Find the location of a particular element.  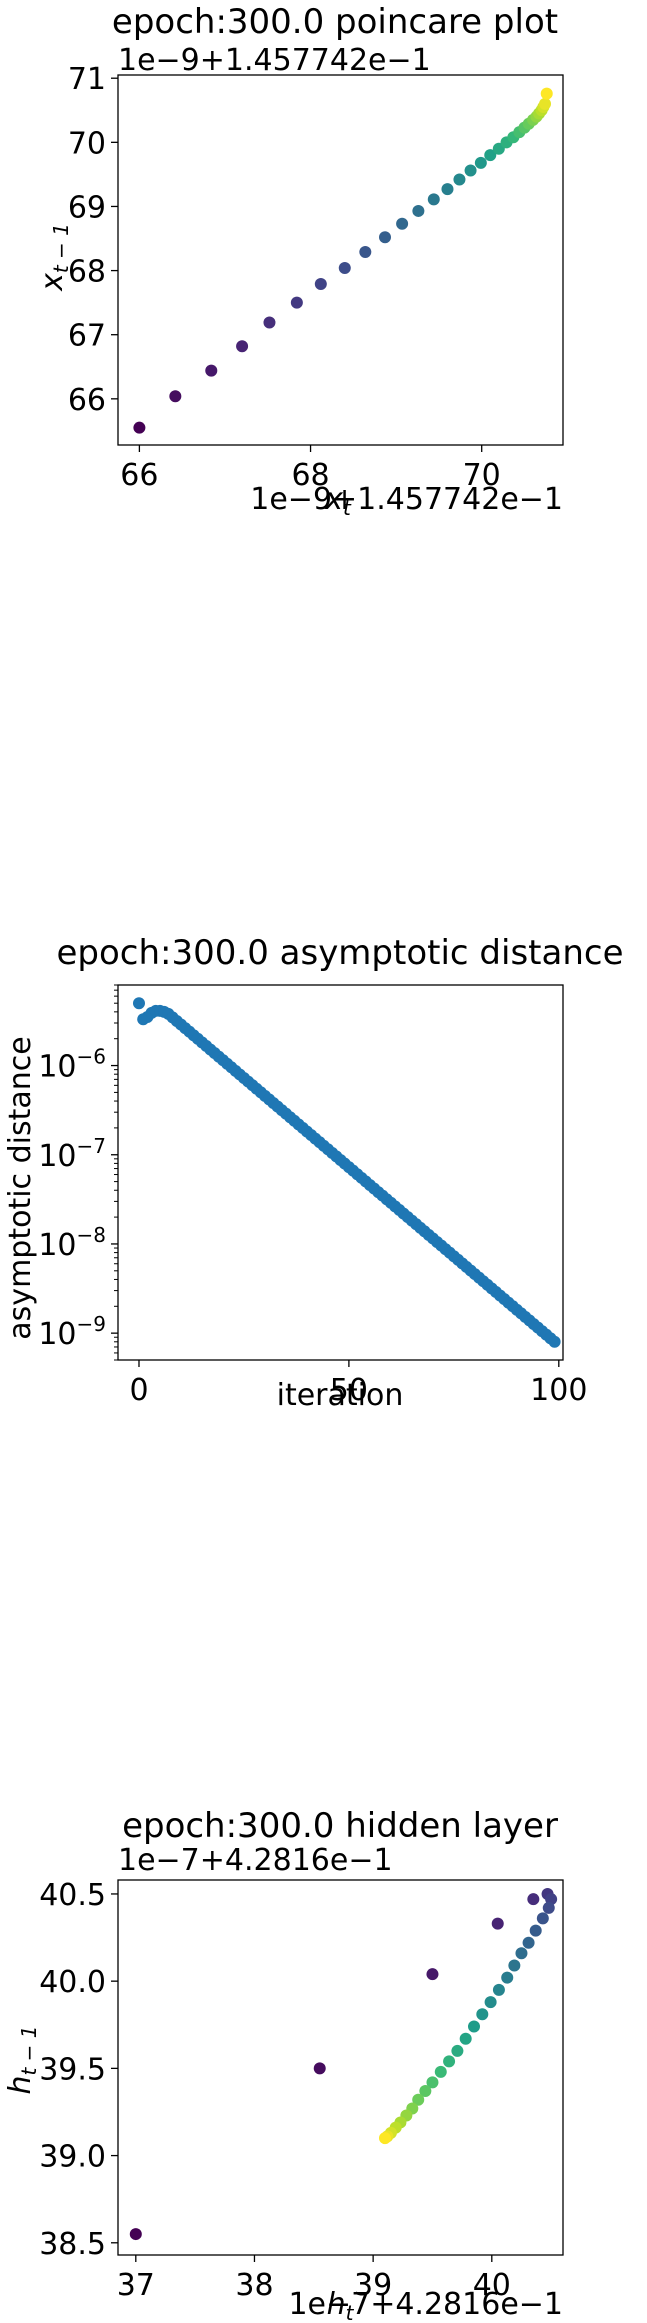

poincare-plot-y-tick-label: 70 is located at coordinates (87, 143).